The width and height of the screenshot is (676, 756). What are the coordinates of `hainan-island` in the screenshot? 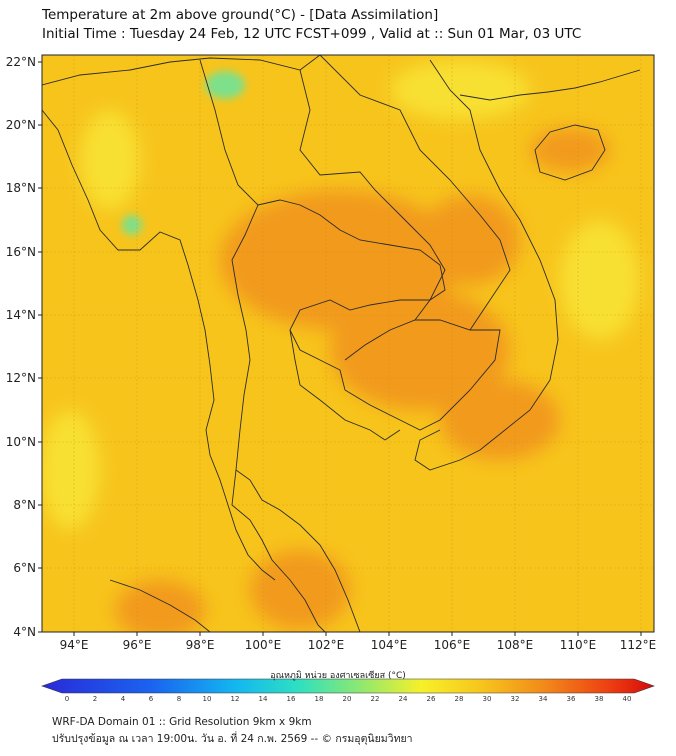 It's located at (570, 152).